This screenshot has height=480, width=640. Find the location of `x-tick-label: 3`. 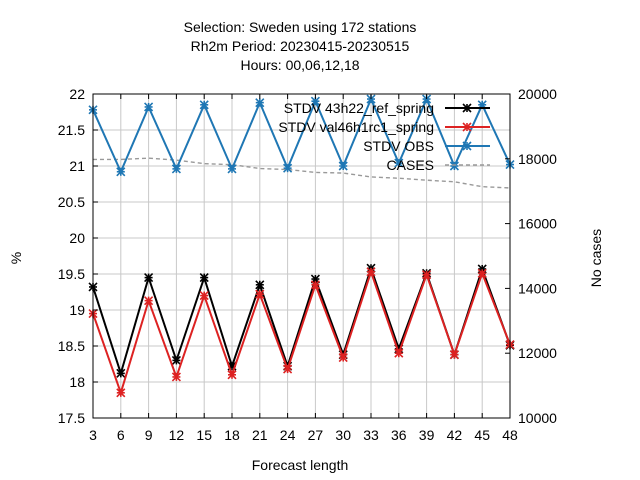

x-tick-label: 3 is located at coordinates (93, 435).